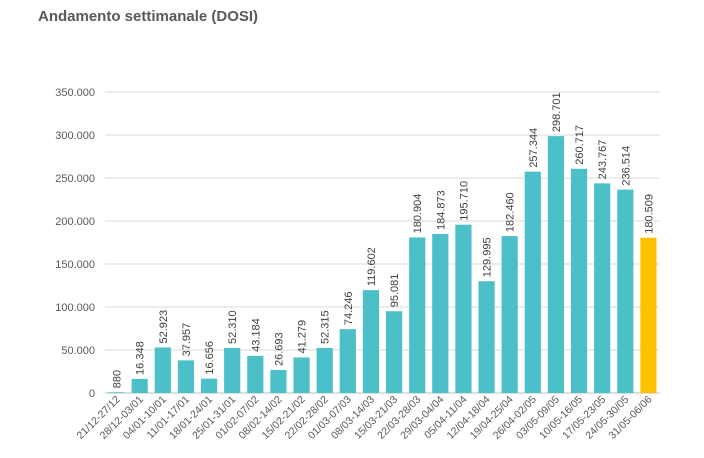 The height and width of the screenshot is (458, 704). Describe the element at coordinates (256, 335) in the screenshot. I see `data-label: 43.184` at that location.